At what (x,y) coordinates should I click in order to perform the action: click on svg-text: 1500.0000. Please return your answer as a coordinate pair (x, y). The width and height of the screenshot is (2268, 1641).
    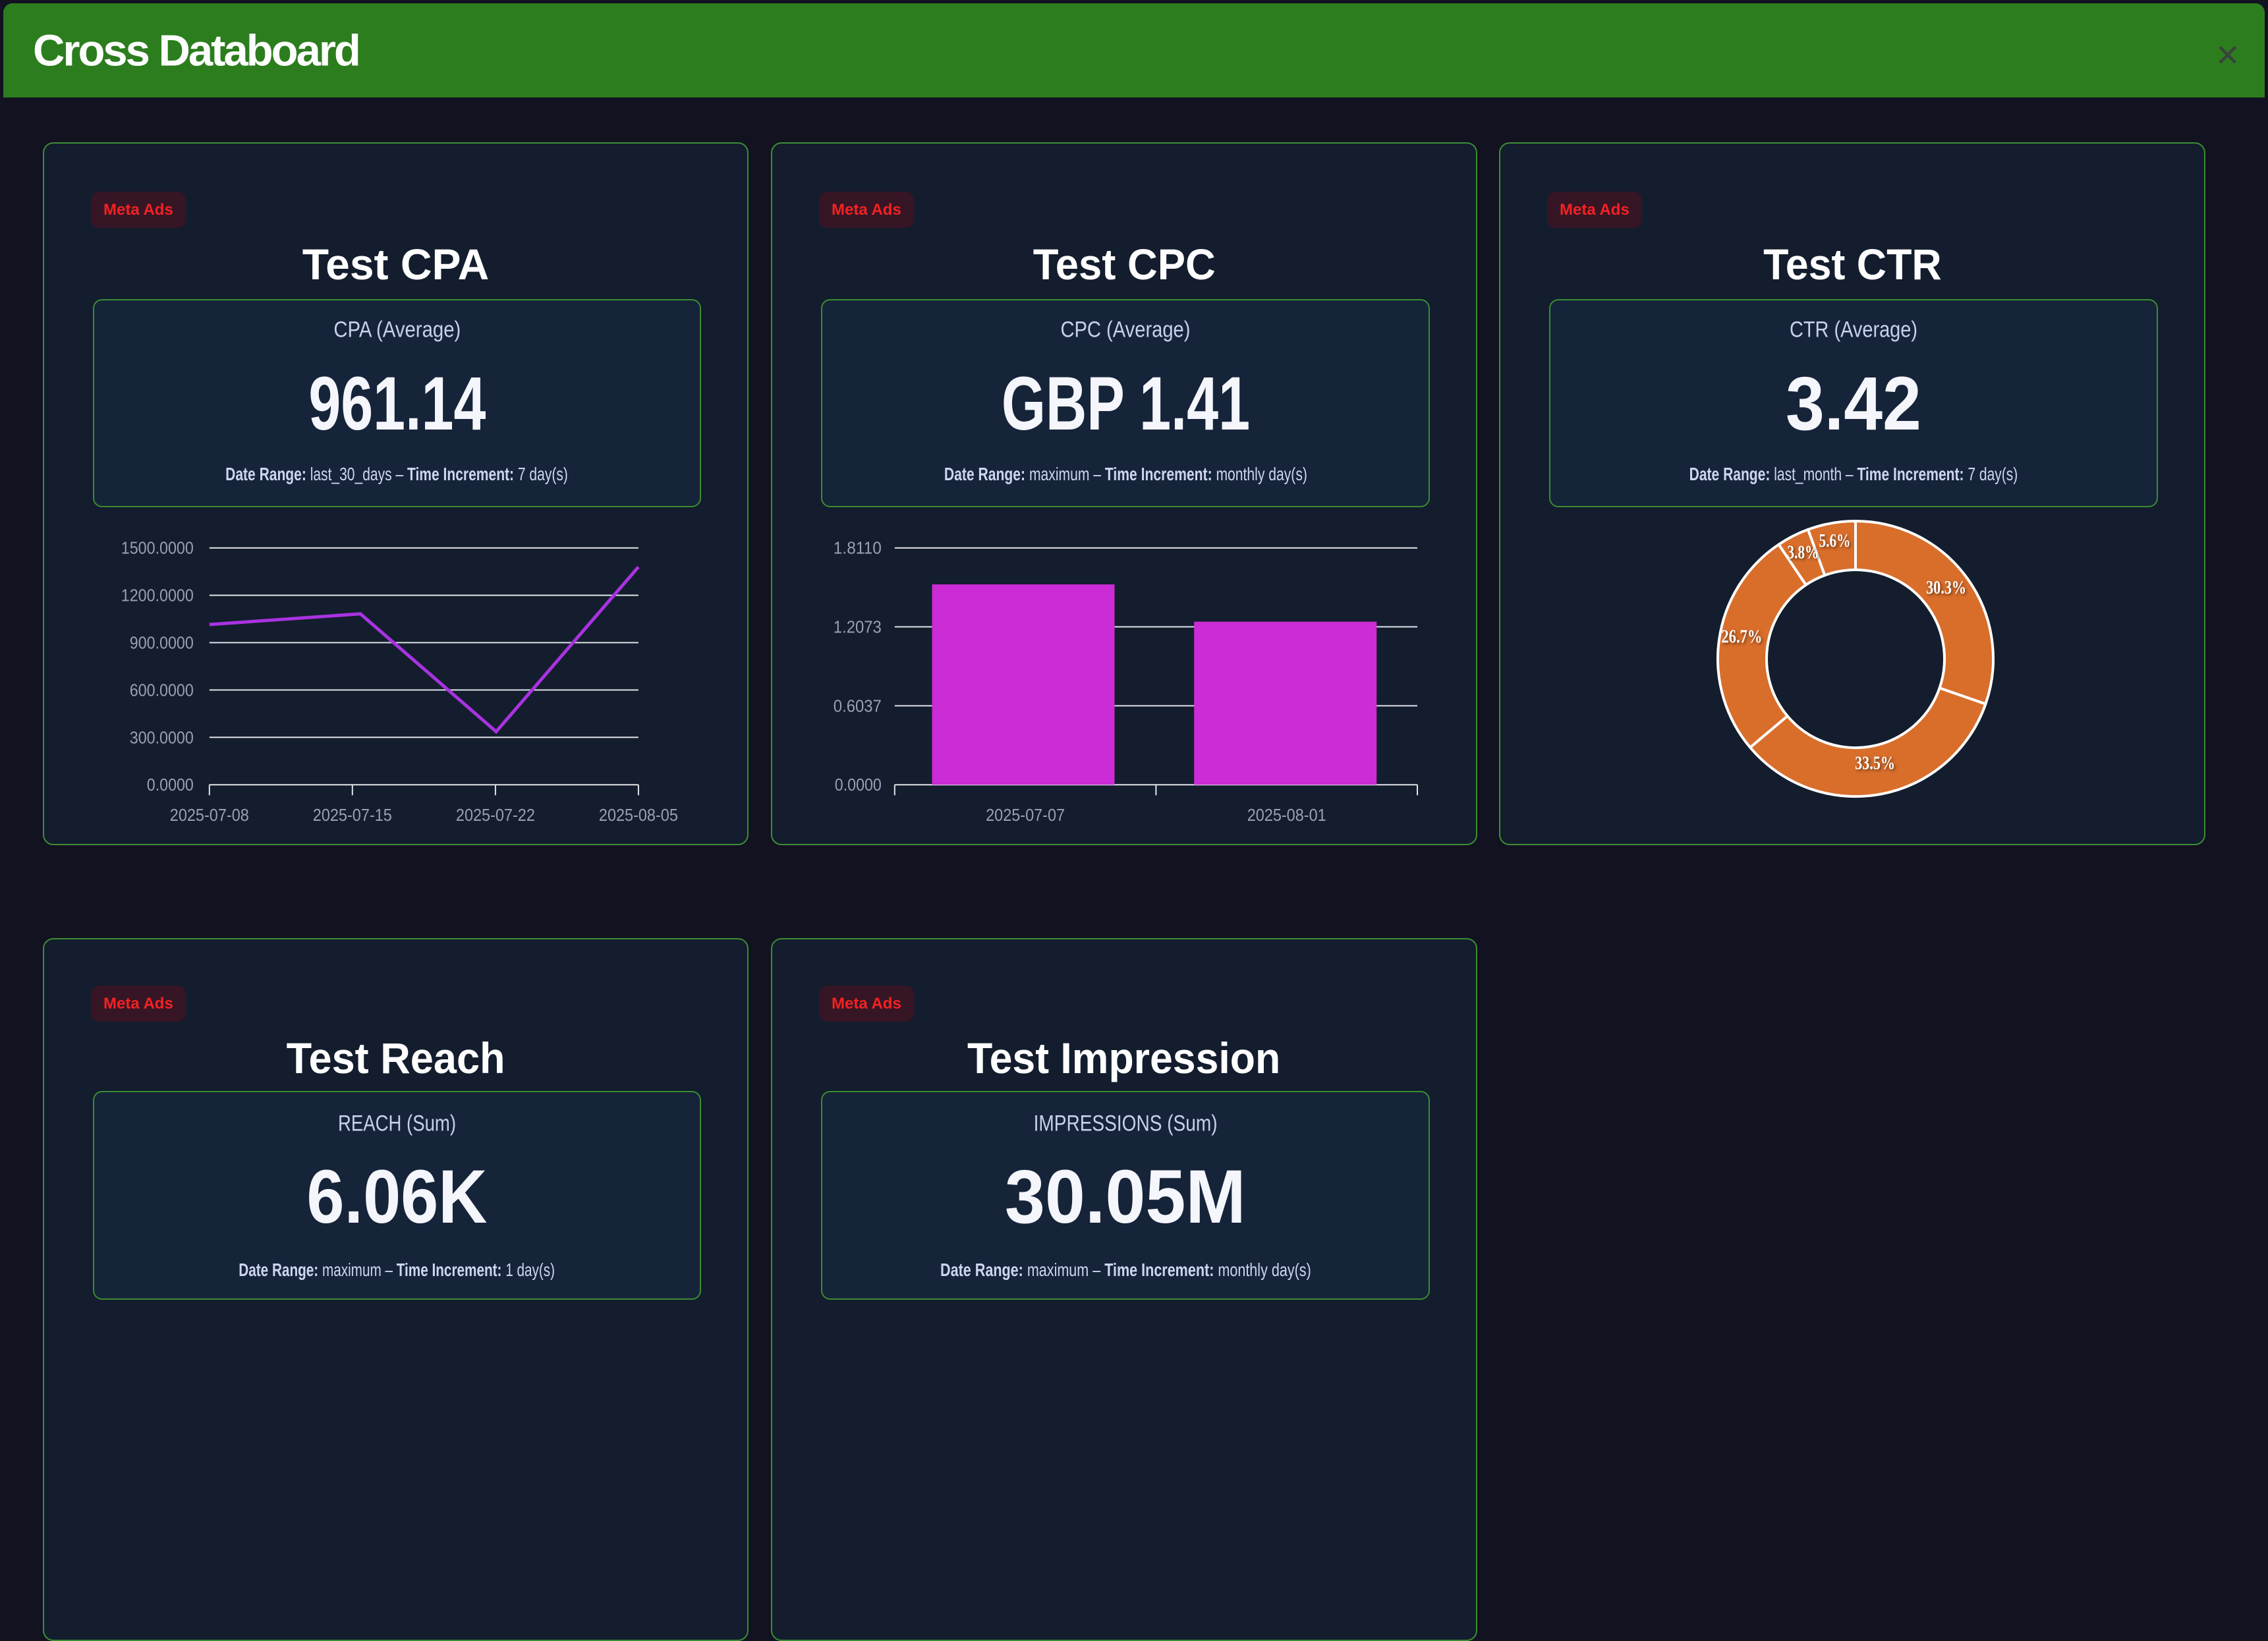
    Looking at the image, I should click on (158, 548).